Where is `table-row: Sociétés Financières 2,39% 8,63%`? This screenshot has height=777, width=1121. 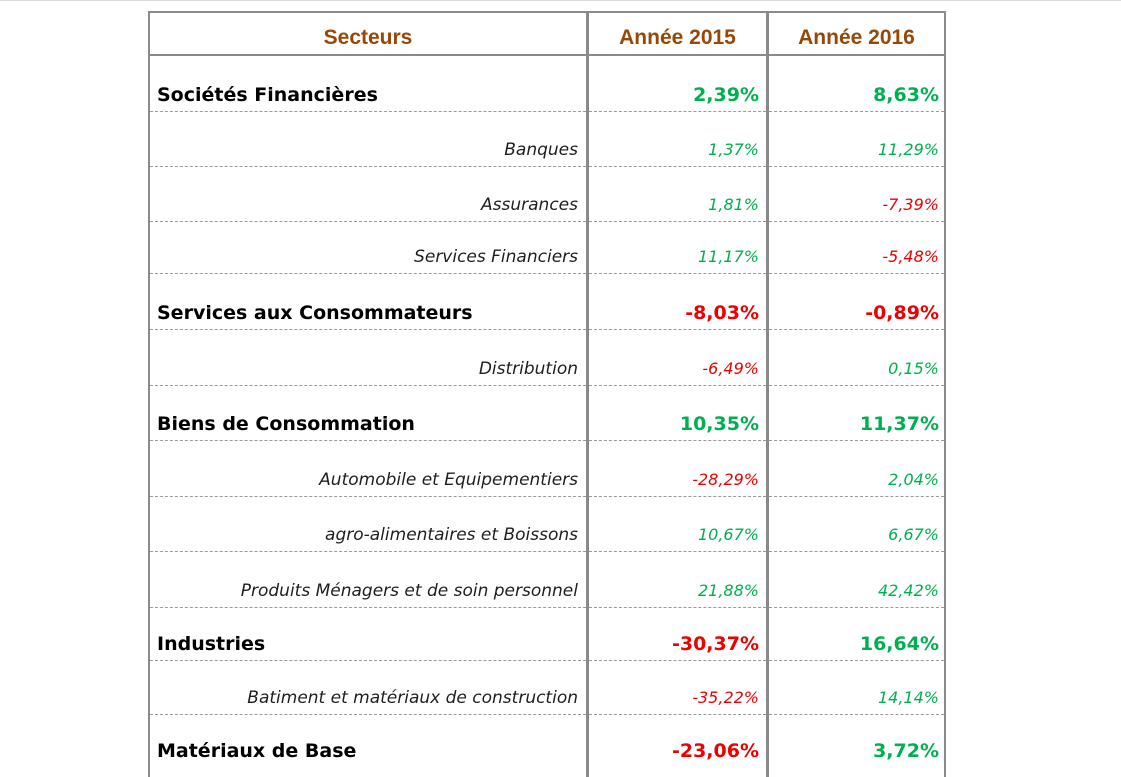 table-row: Sociétés Financières 2,39% 8,63% is located at coordinates (547, 84).